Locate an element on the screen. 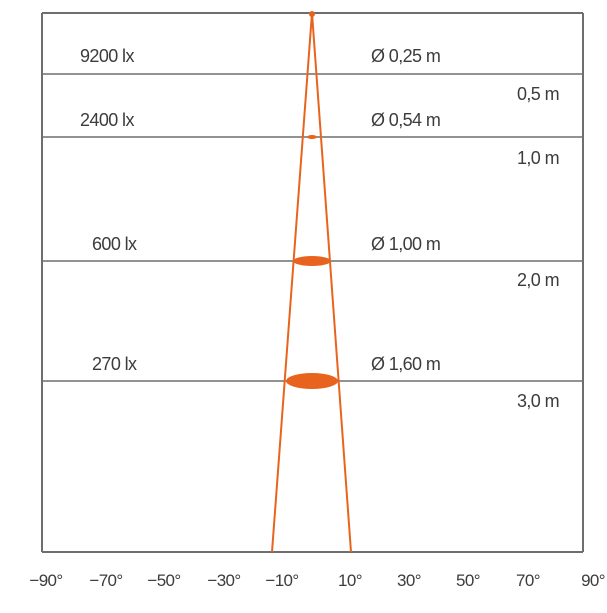  distance-label: 1,0 m is located at coordinates (538, 158).